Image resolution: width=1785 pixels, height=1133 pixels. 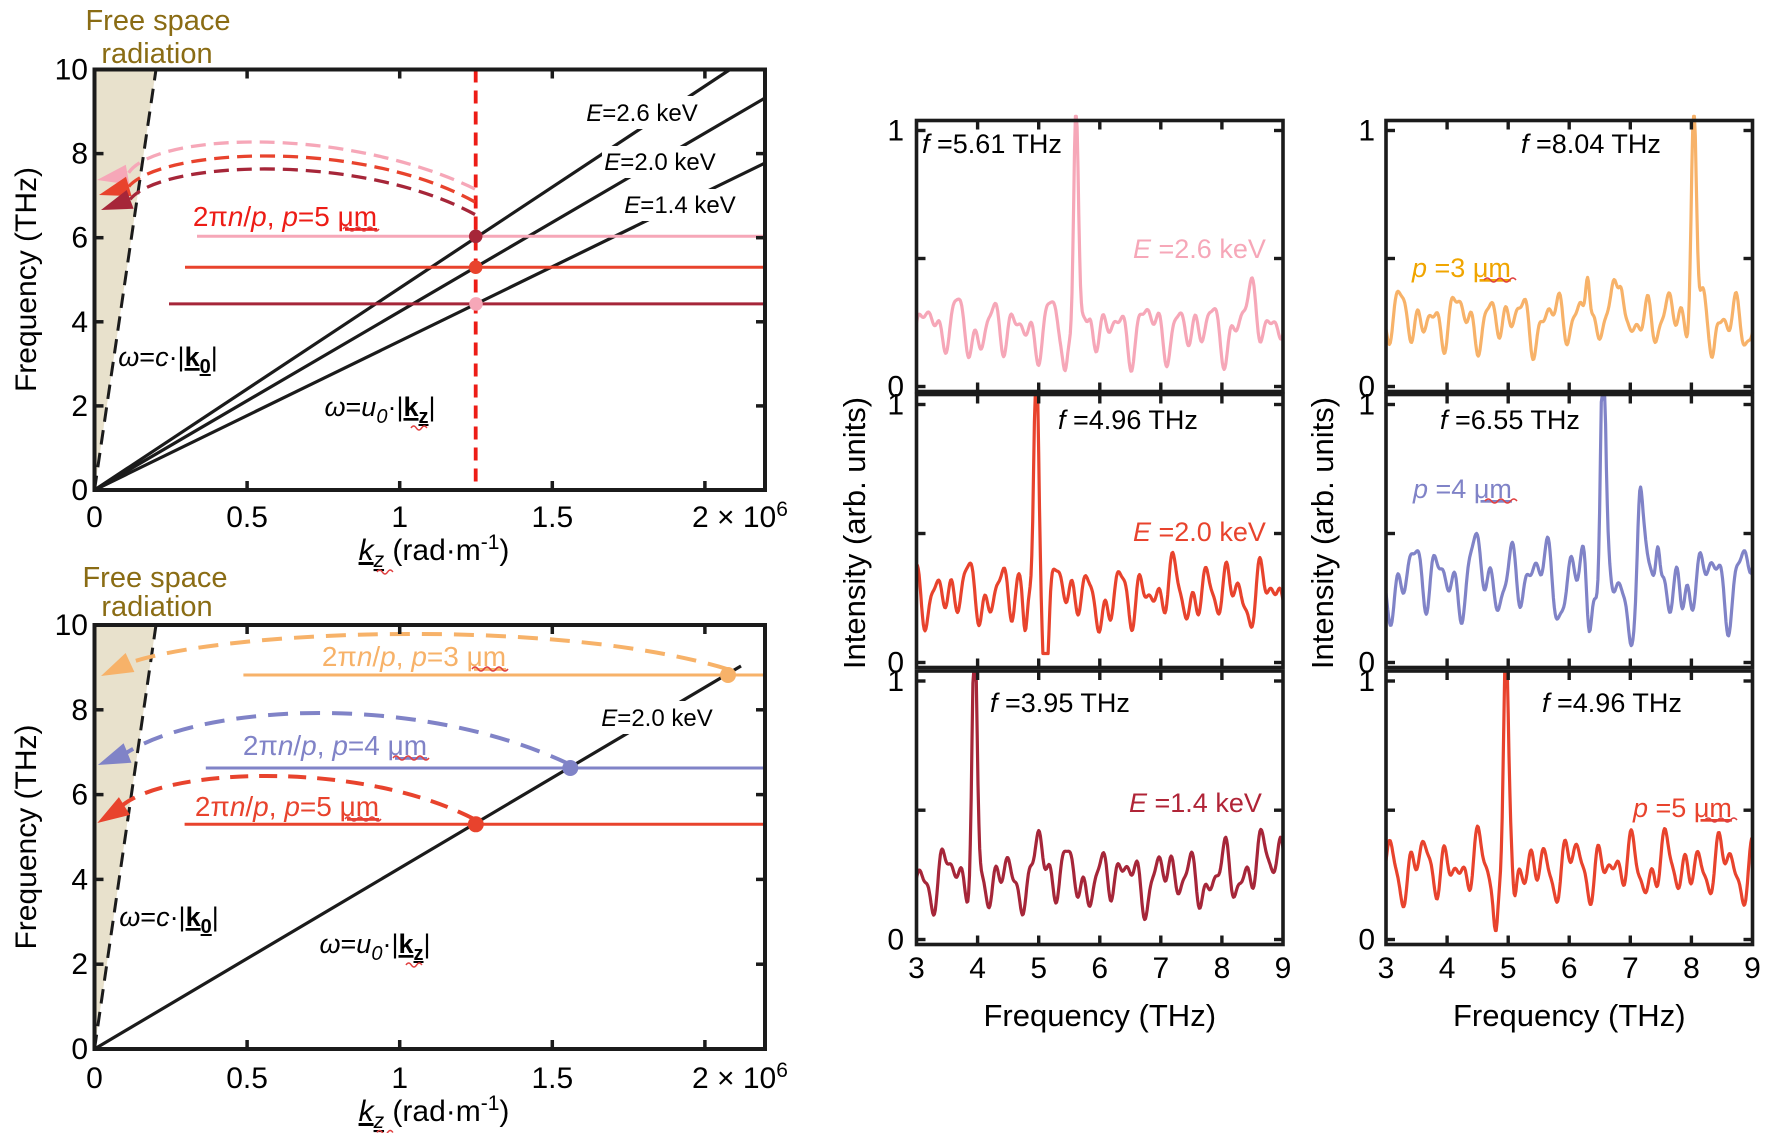 What do you see at coordinates (641, 113) in the screenshot?
I see `svg-text: E=2.6 keV` at bounding box center [641, 113].